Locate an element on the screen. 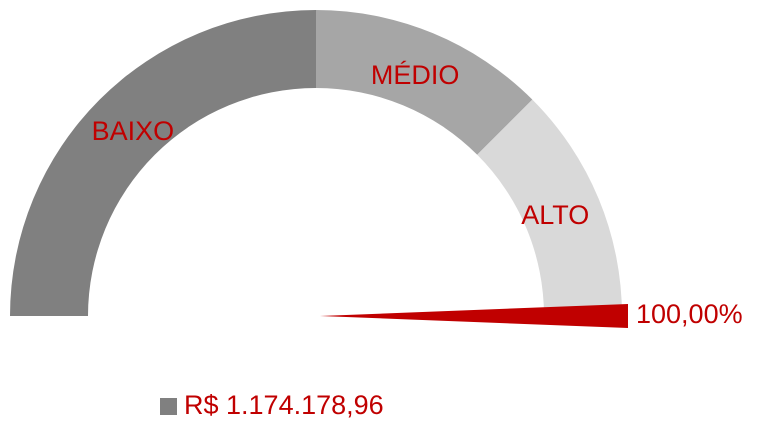 The width and height of the screenshot is (782, 422). band-label: ALTO is located at coordinates (555, 215).